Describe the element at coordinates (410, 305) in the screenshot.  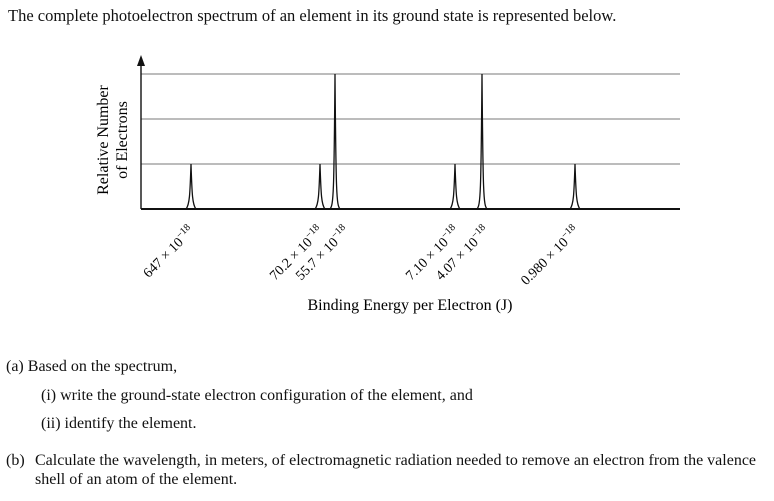
I see `x-axis-label: Binding Energy per Electron (J)` at that location.